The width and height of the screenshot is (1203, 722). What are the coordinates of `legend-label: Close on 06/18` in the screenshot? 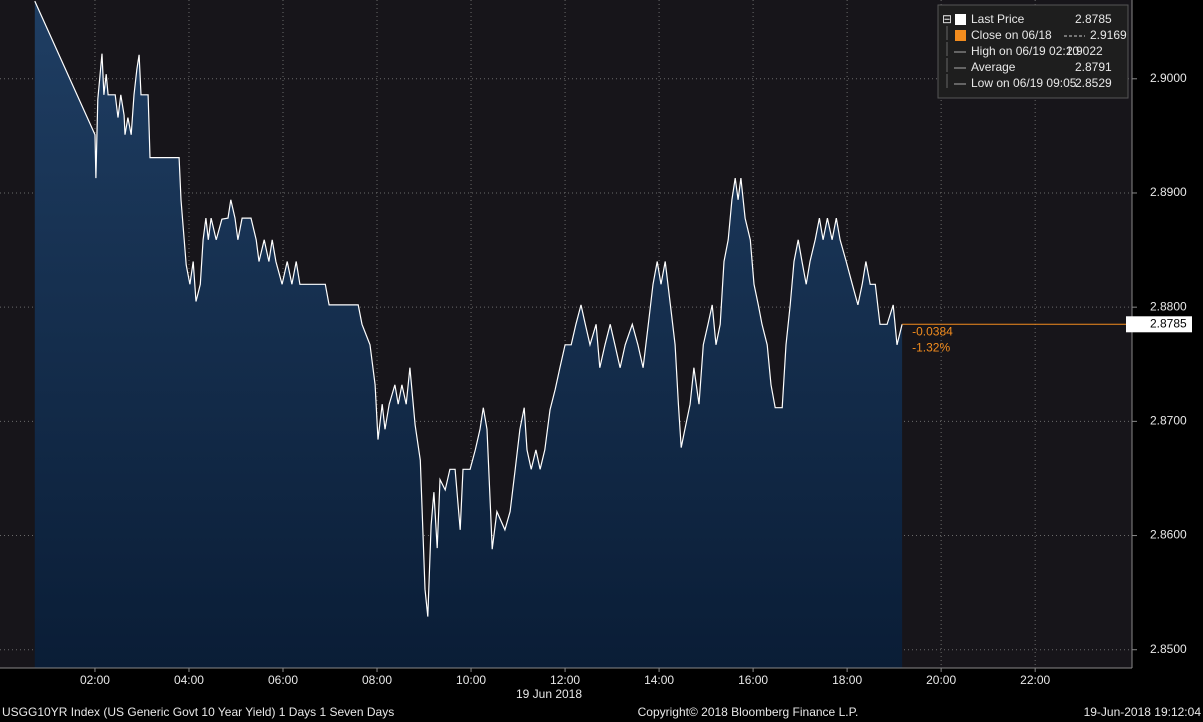 It's located at (1011, 35).